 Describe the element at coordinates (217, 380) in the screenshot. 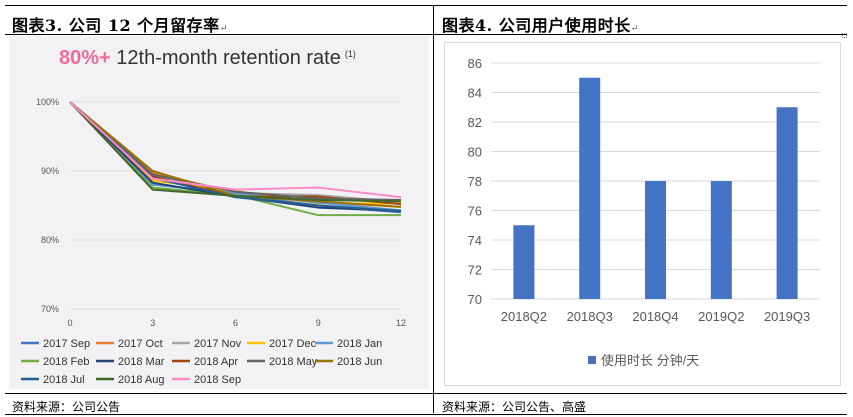

I see `legend-label: 2018 Sep` at that location.